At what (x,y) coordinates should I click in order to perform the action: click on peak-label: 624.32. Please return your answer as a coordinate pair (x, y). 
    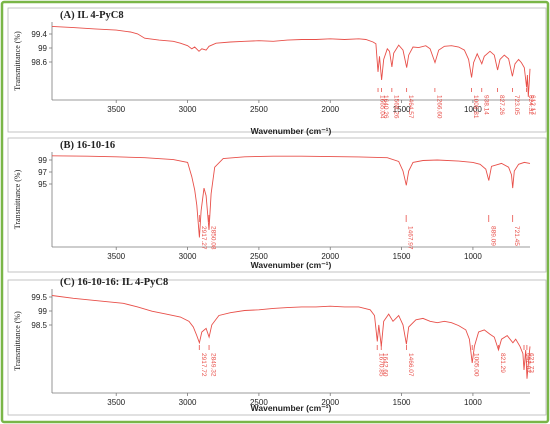
    Looking at the image, I should click on (530, 105).